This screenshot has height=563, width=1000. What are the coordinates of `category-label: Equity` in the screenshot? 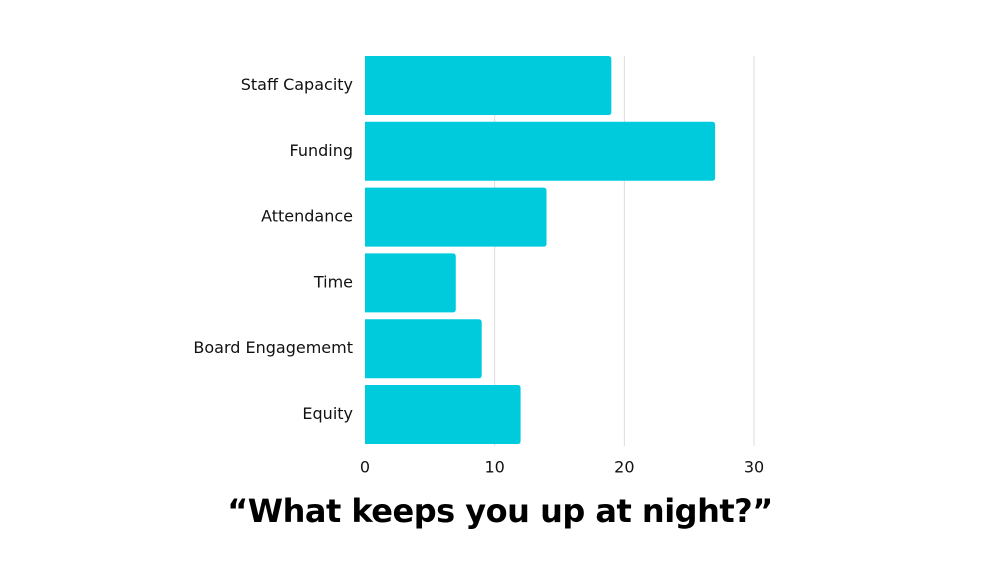 It's located at (327, 413).